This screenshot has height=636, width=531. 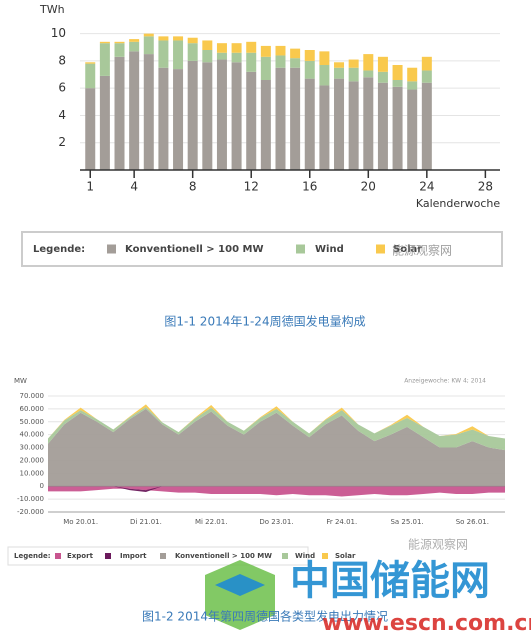 What do you see at coordinates (406, 522) in the screenshot?
I see `x-tick-label: Sa 25.01.` at bounding box center [406, 522].